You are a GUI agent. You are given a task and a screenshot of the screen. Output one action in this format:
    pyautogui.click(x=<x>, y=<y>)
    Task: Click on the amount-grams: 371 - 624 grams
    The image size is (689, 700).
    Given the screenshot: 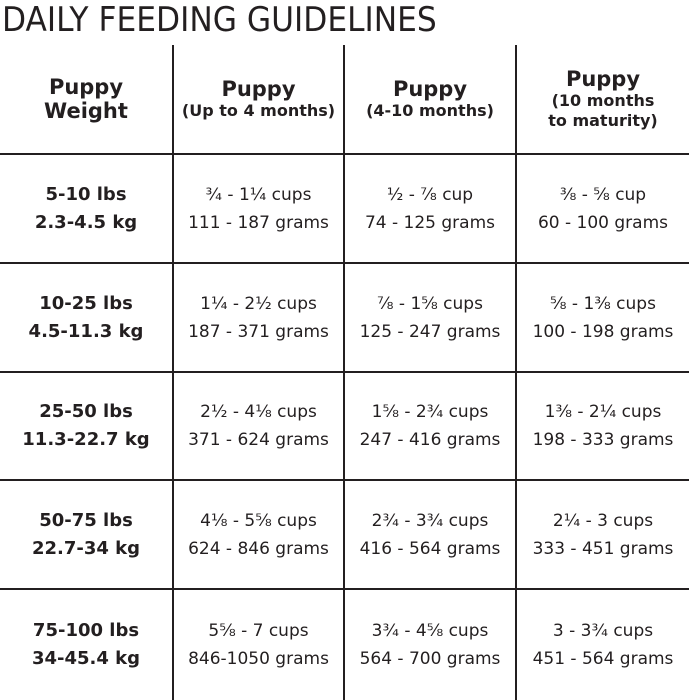 What is the action you would take?
    pyautogui.click(x=258, y=440)
    